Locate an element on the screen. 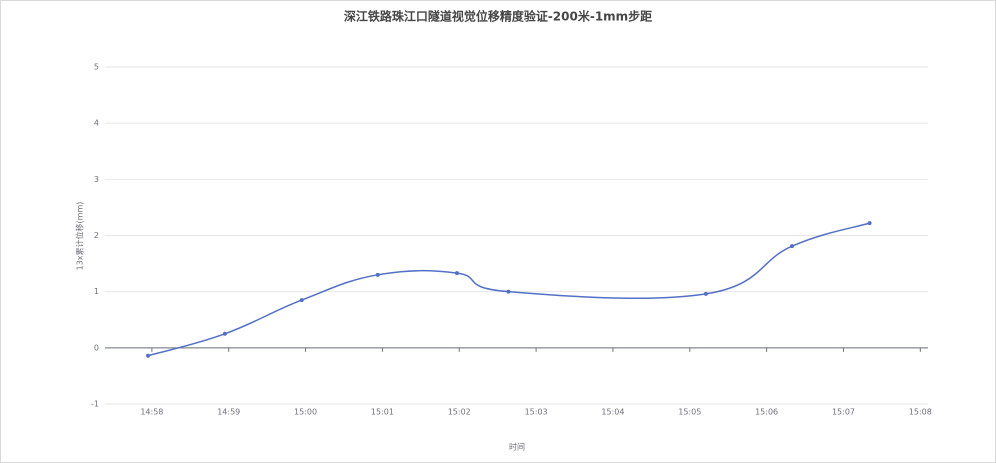  y-tick-label: 0 is located at coordinates (96, 347).